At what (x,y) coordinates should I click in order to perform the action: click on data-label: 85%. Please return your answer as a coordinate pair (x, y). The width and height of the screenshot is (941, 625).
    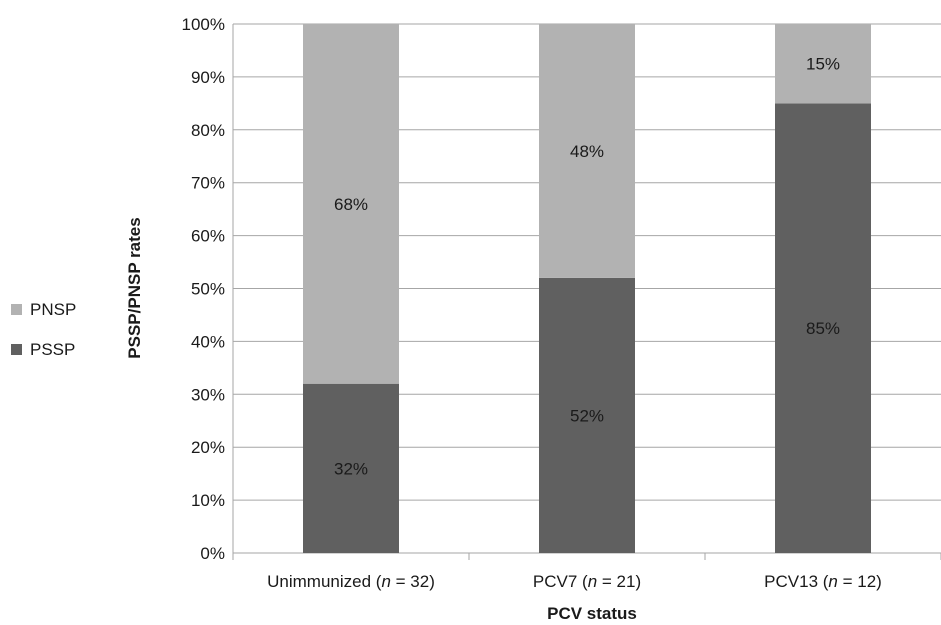
    Looking at the image, I should click on (823, 328).